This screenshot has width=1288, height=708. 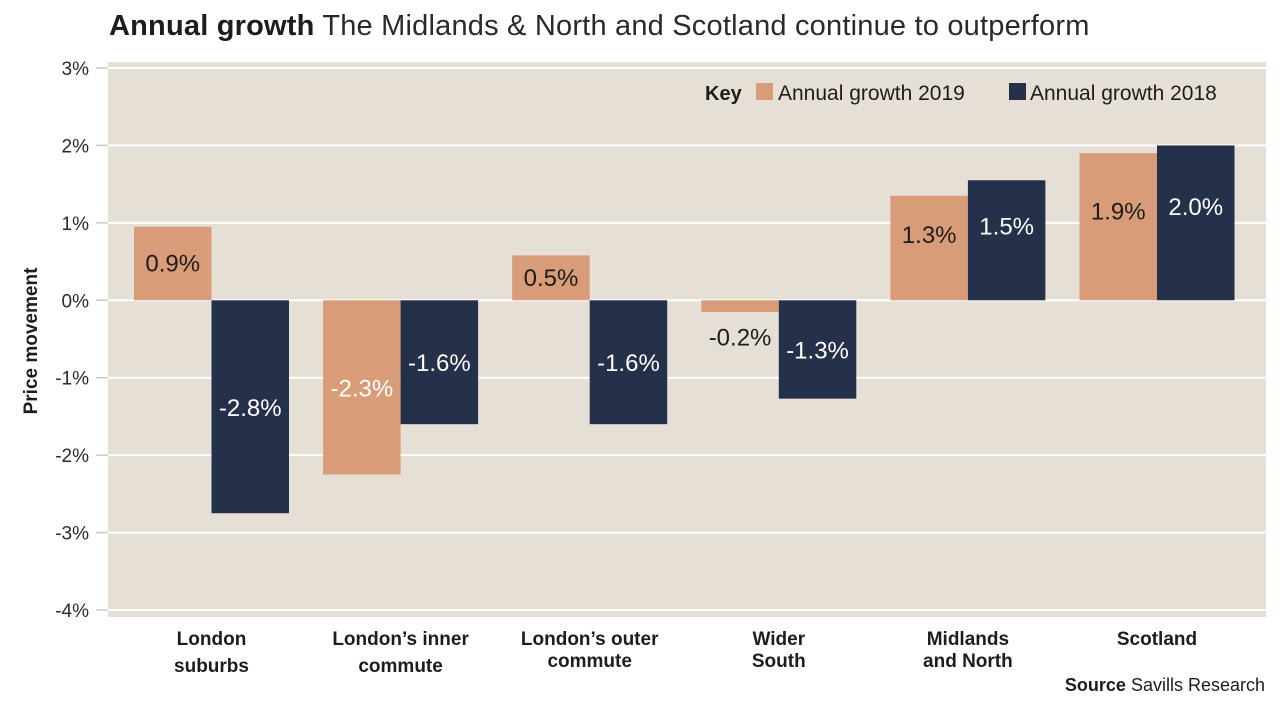 I want to click on data-label: 2.0%, so click(x=1195, y=207).